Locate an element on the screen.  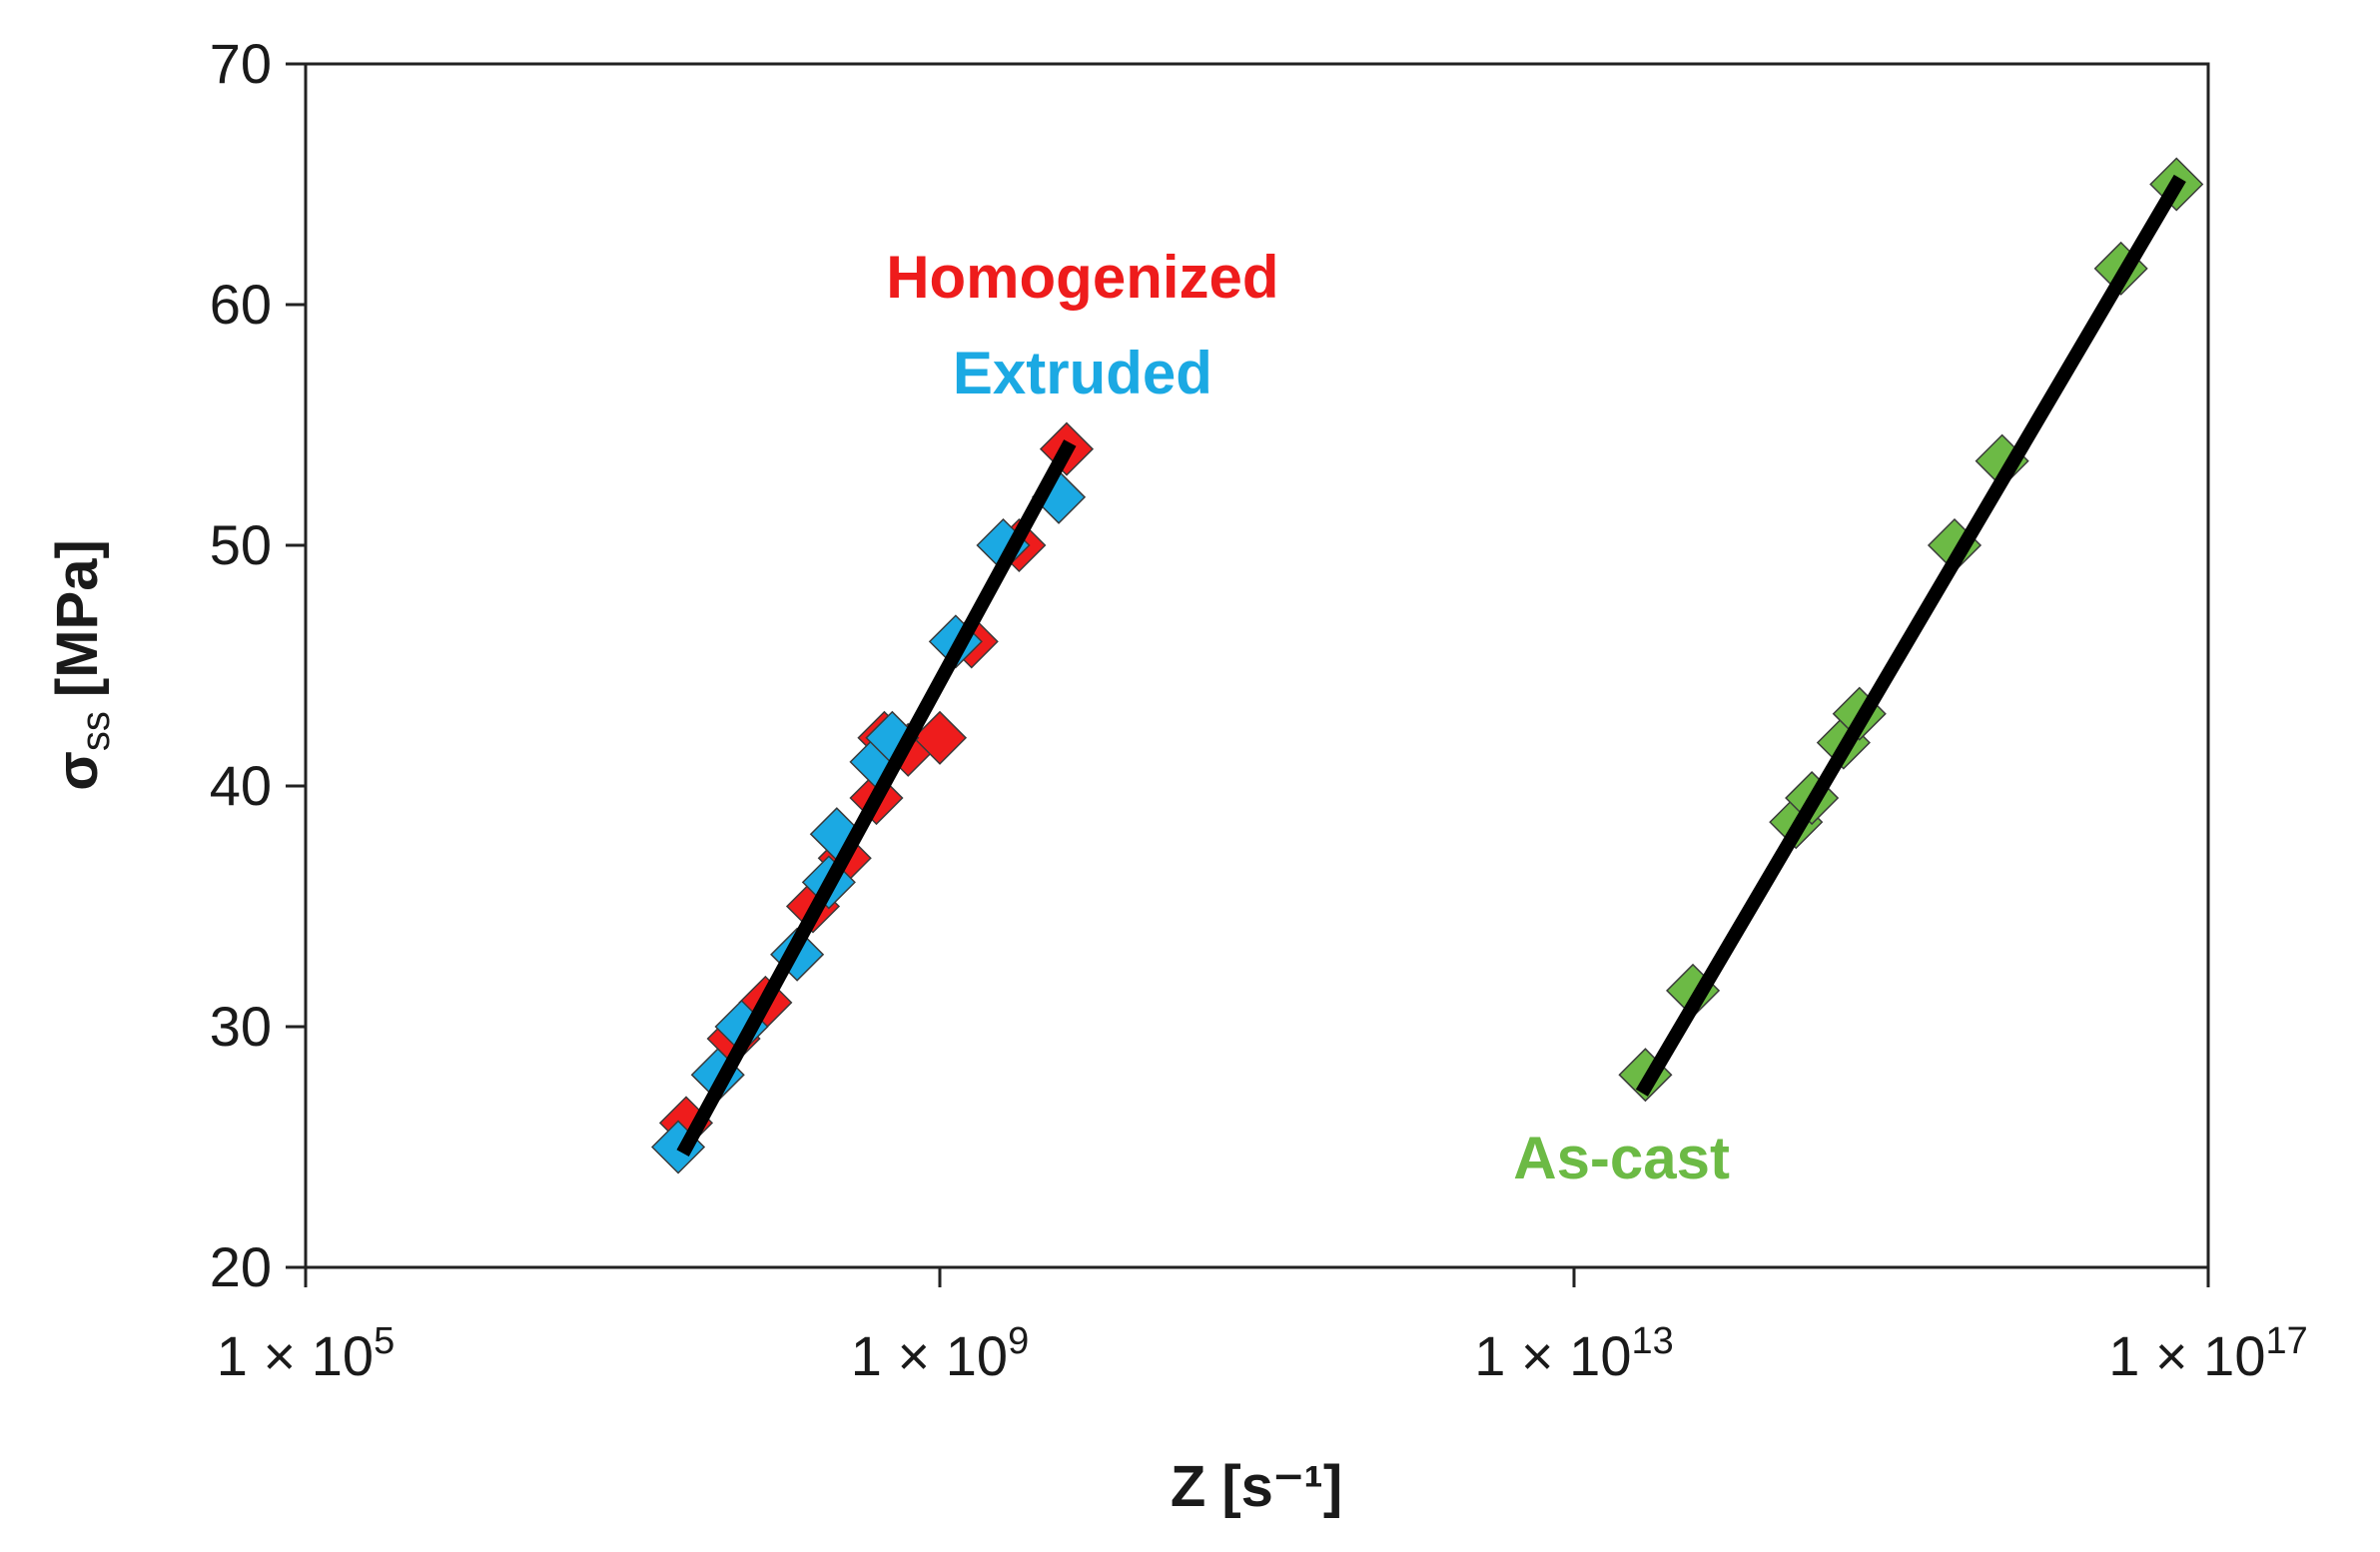
x-tick-label: 1 × 10⁹ is located at coordinates (940, 1353).